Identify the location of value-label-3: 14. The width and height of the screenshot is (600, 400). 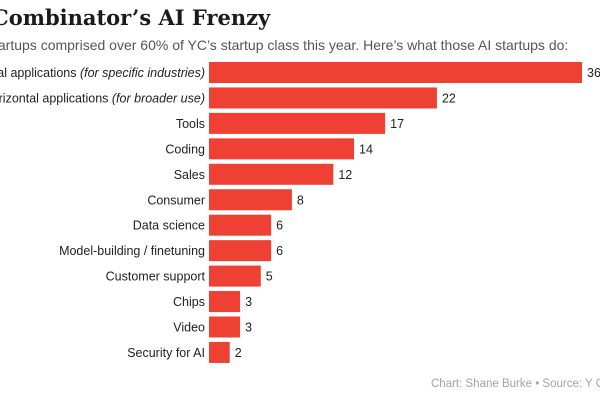
(366, 149).